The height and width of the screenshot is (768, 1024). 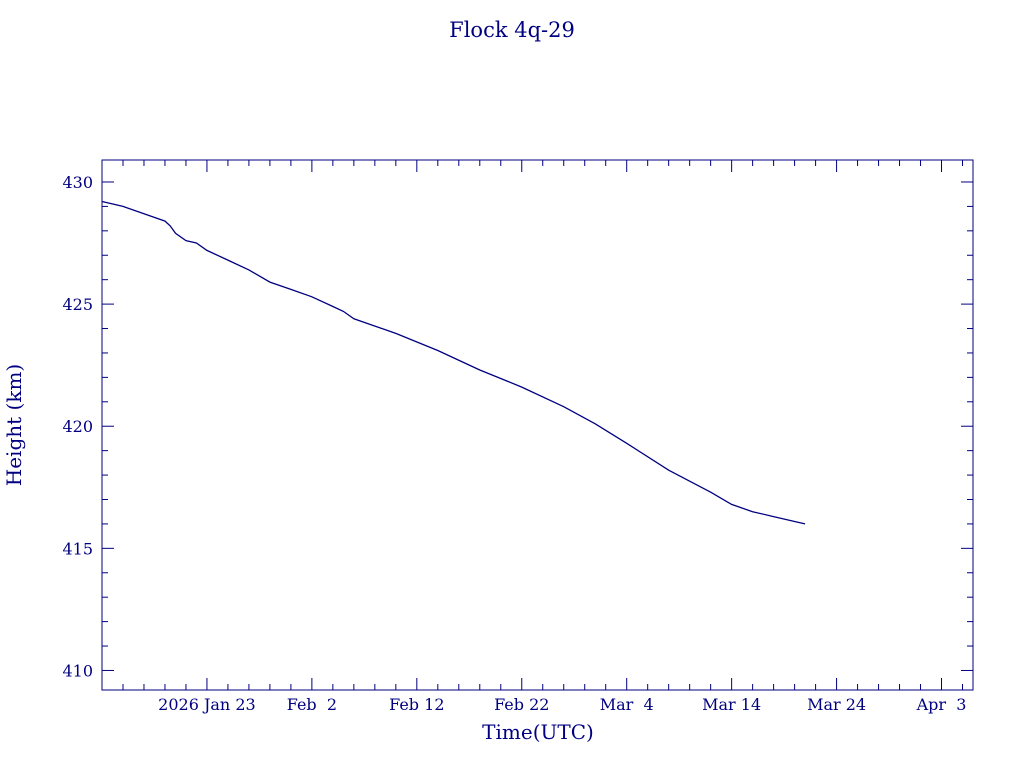 What do you see at coordinates (77, 426) in the screenshot?
I see `y-tick-label: 420` at bounding box center [77, 426].